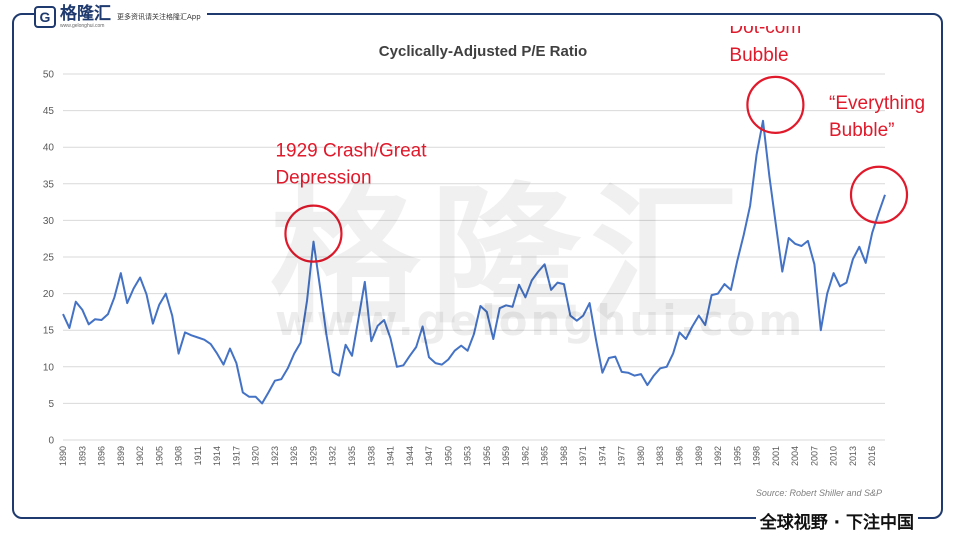 The image size is (958, 537). I want to click on logo-icon: G, so click(45, 17).